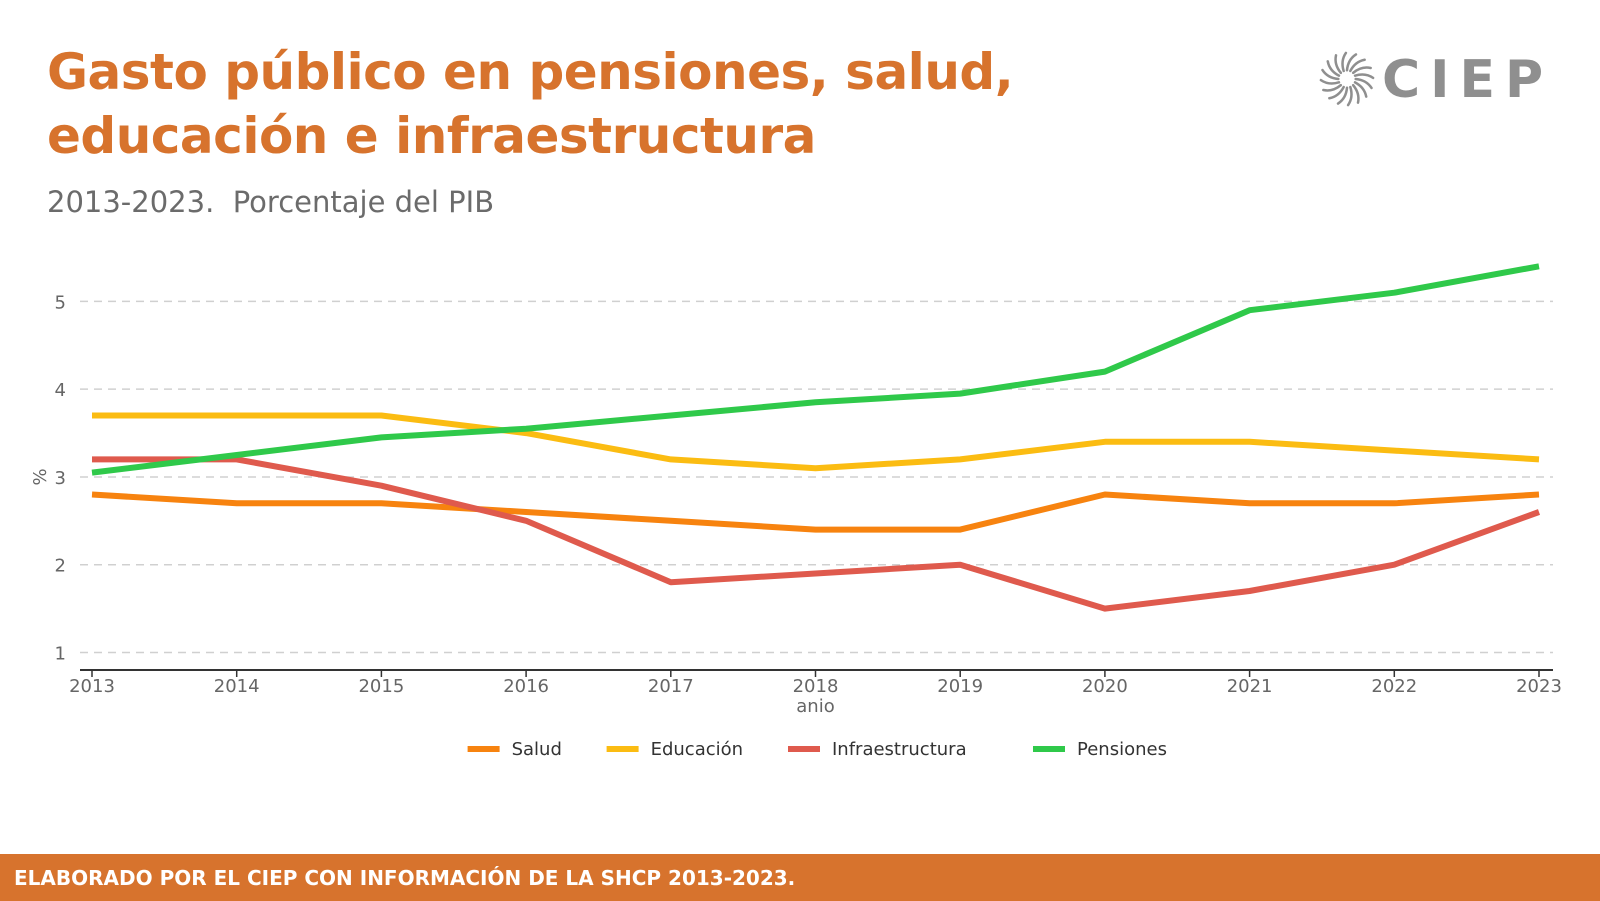 Image resolution: width=1600 pixels, height=901 pixels. What do you see at coordinates (697, 749) in the screenshot?
I see `legend-label: Educación` at bounding box center [697, 749].